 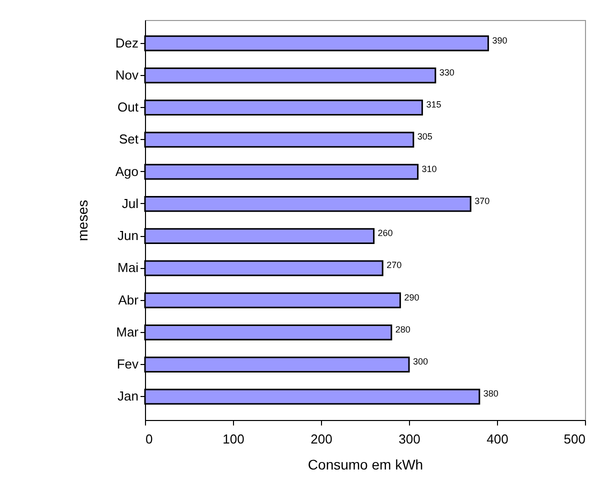 What do you see at coordinates (129, 300) in the screenshot?
I see `y-tick-label: Abr` at bounding box center [129, 300].